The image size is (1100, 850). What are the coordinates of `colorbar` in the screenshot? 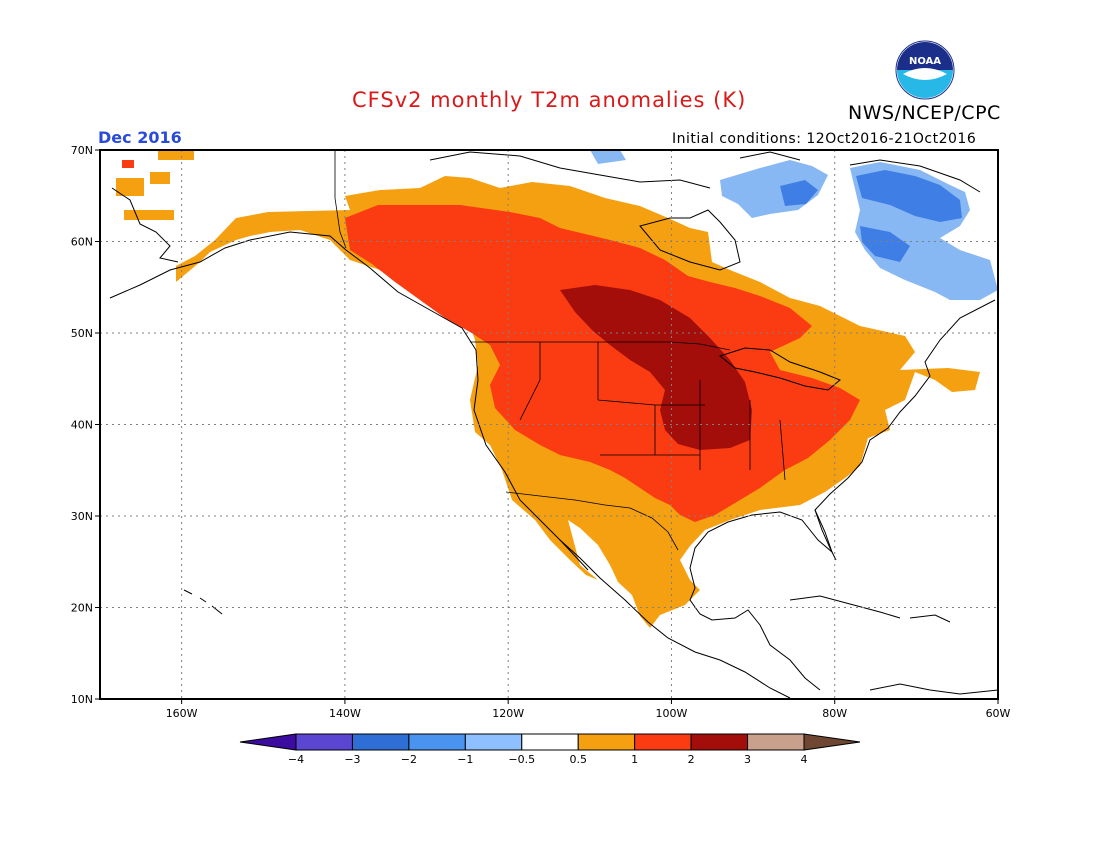 It's located at (550, 742).